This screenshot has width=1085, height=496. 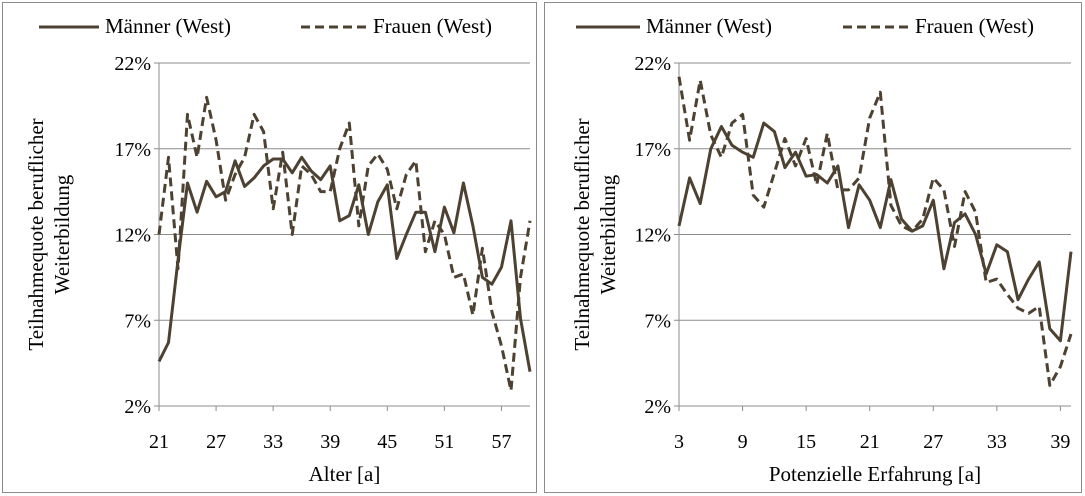 What do you see at coordinates (806, 442) in the screenshot?
I see `x-tick-label: 15` at bounding box center [806, 442].